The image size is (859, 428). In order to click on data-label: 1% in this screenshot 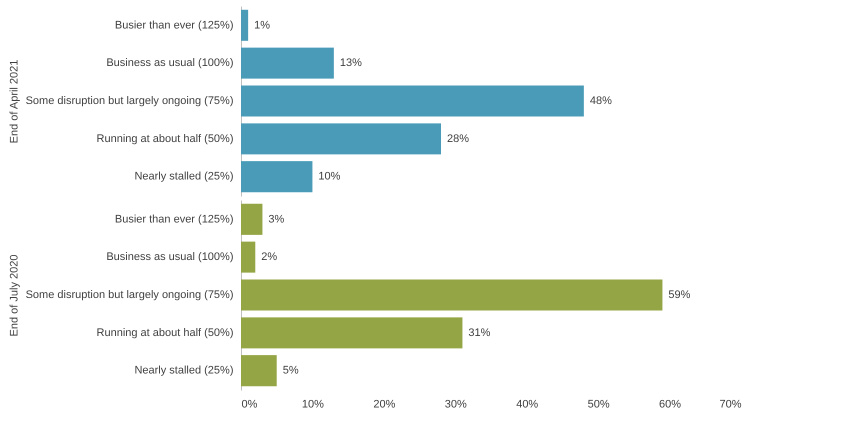, I will do `click(262, 25)`.